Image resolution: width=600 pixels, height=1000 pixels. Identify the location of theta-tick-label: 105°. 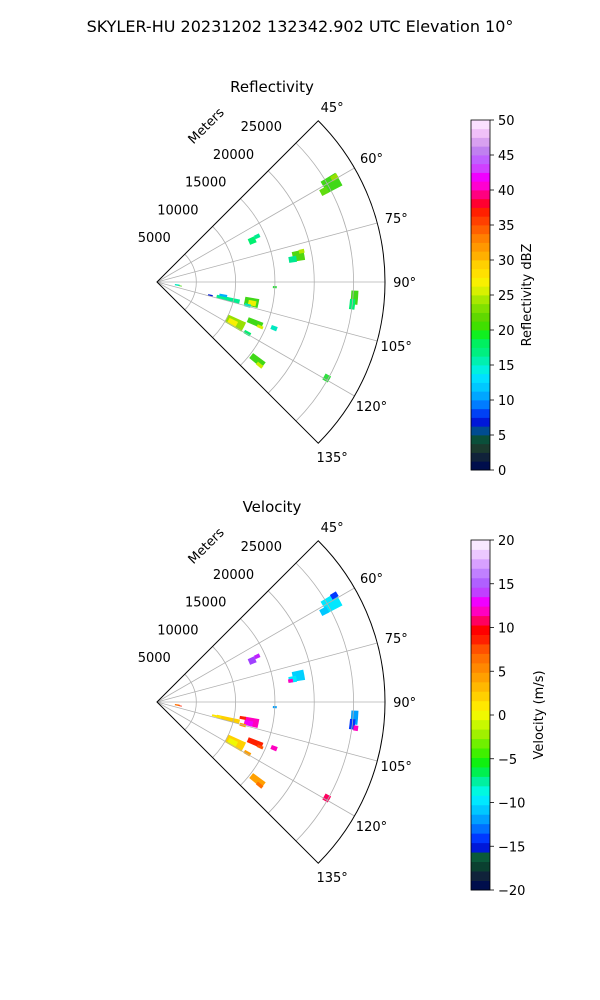
(396, 347).